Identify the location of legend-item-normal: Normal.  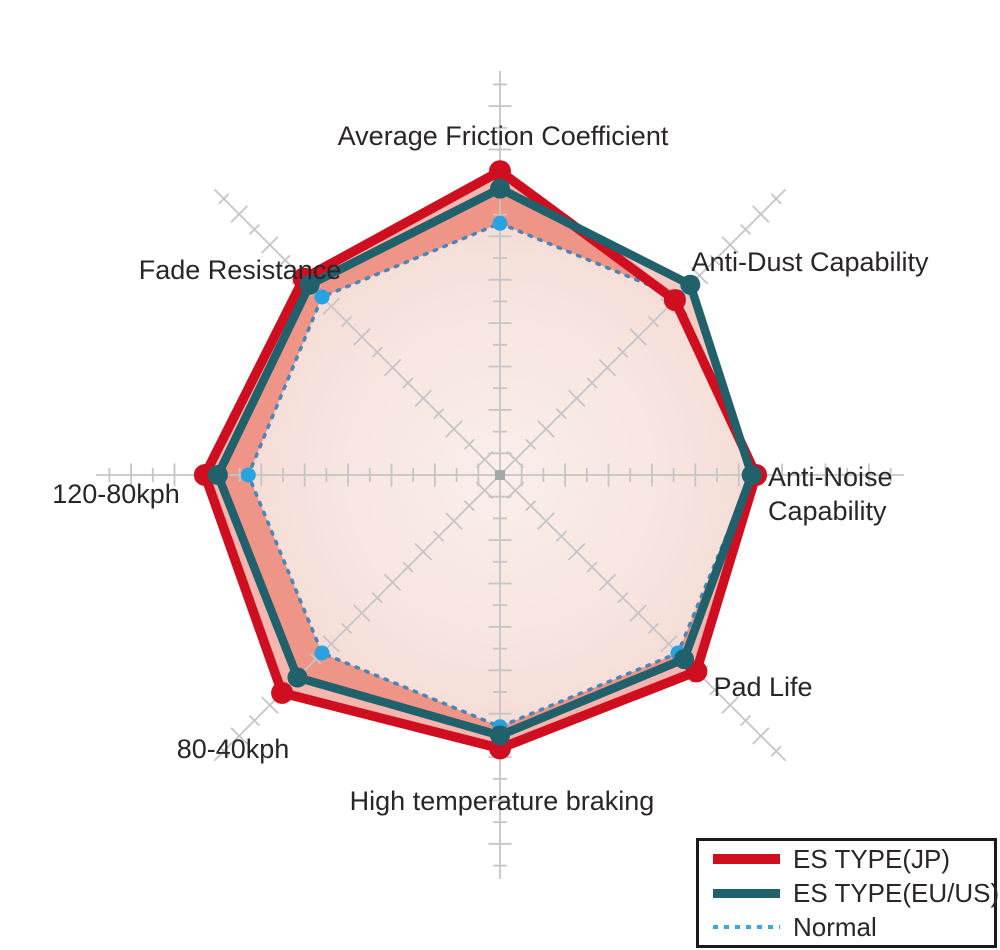
(853, 926).